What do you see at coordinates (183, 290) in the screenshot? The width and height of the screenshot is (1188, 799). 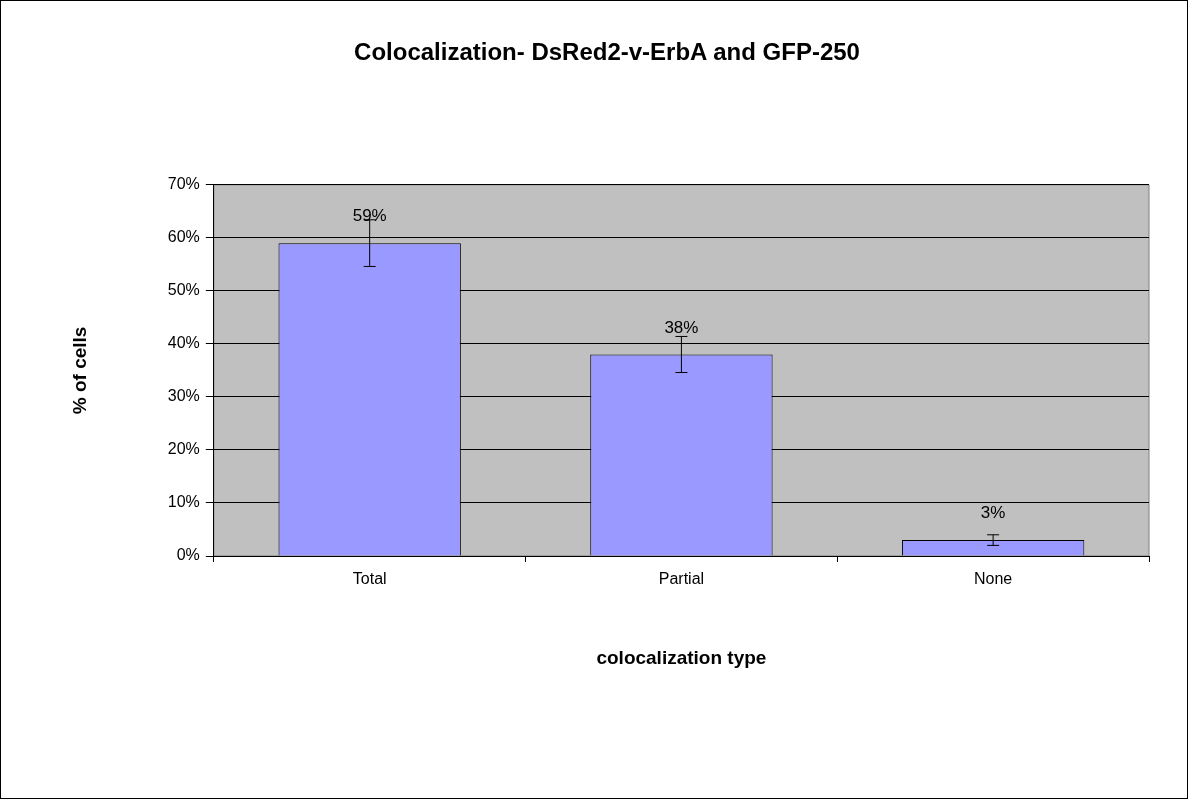 I see `y-tick-label: 50%` at bounding box center [183, 290].